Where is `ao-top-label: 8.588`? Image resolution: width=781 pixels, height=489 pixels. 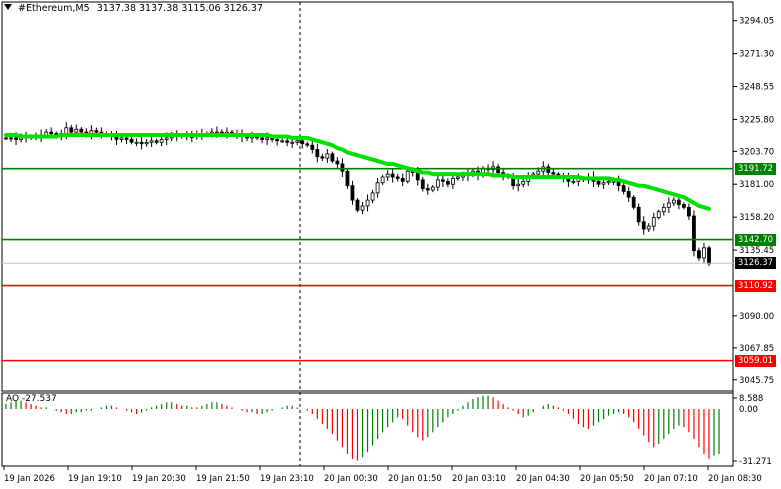
ao-top-label: 8.588 is located at coordinates (751, 399).